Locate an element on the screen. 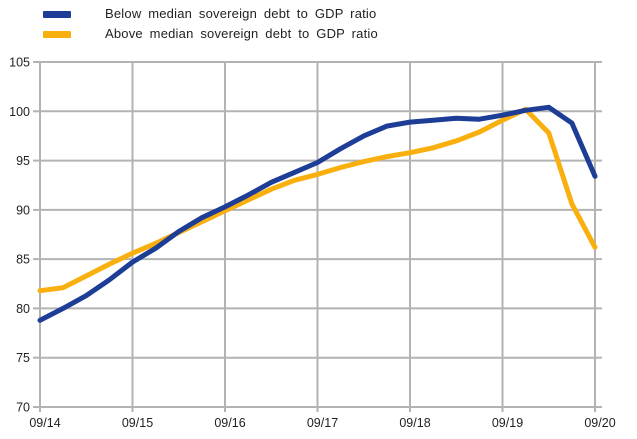  legend-label-below-median: Below median sovereign debt to GDP ratio is located at coordinates (241, 13).